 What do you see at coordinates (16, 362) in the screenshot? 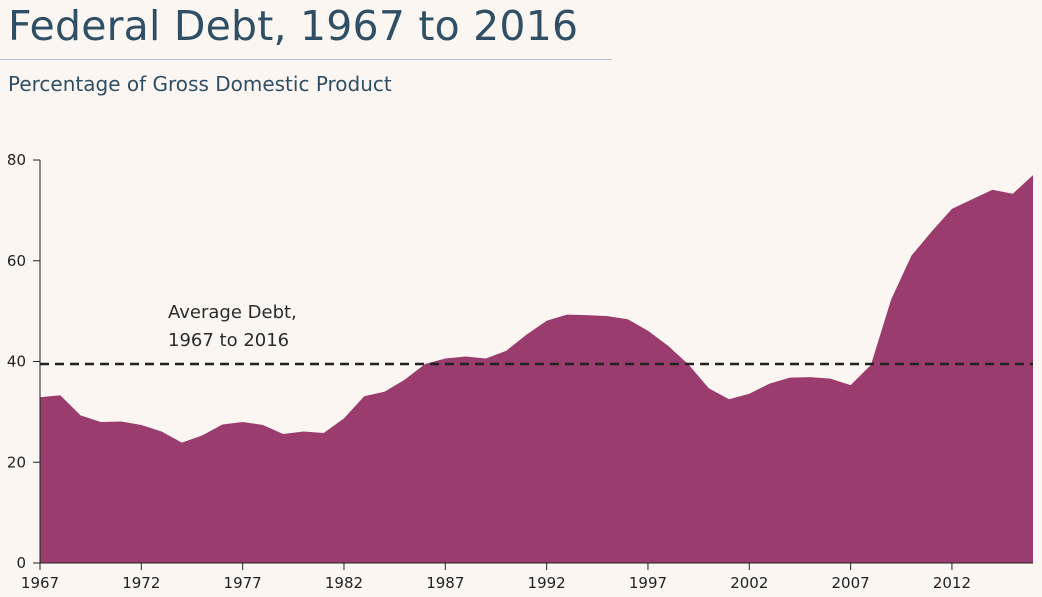
I see `y-tick-label-40: 40` at bounding box center [16, 362].